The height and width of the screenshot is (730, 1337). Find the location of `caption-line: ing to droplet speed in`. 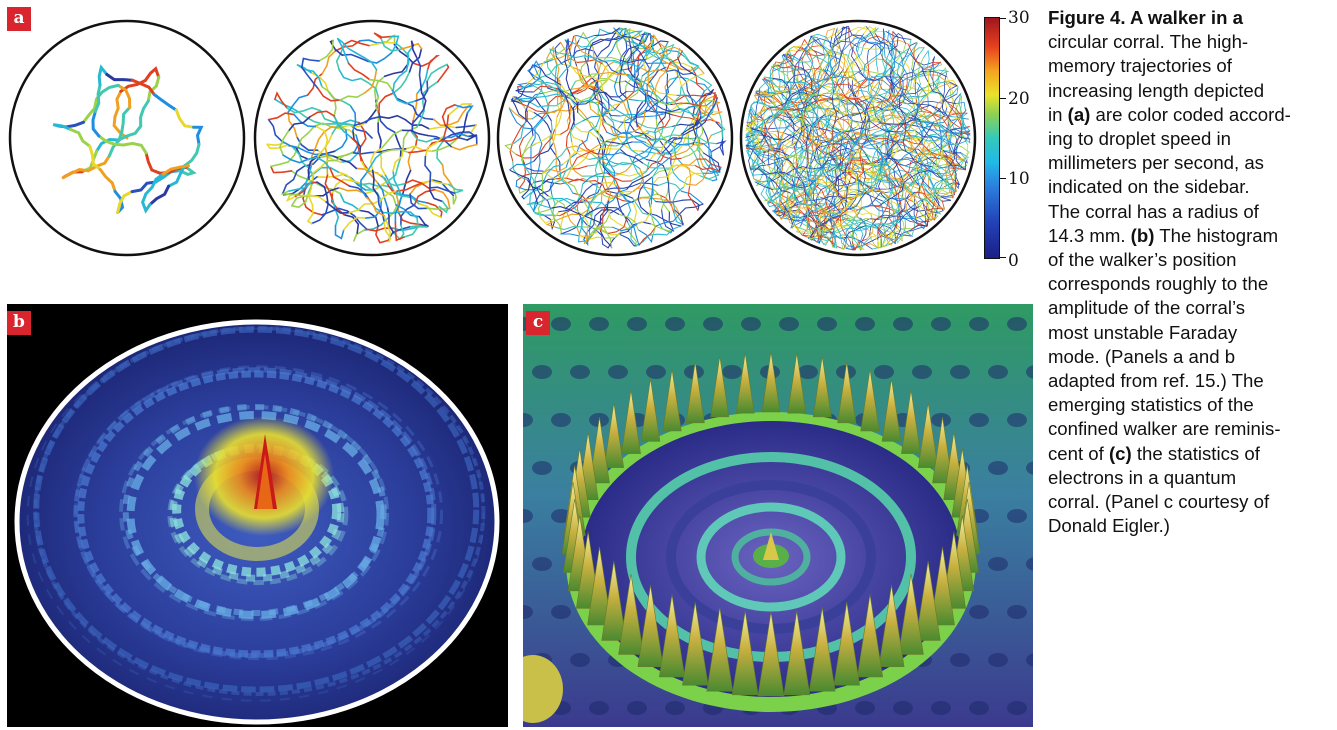

caption-line: ing to droplet speed in is located at coordinates (1139, 139).